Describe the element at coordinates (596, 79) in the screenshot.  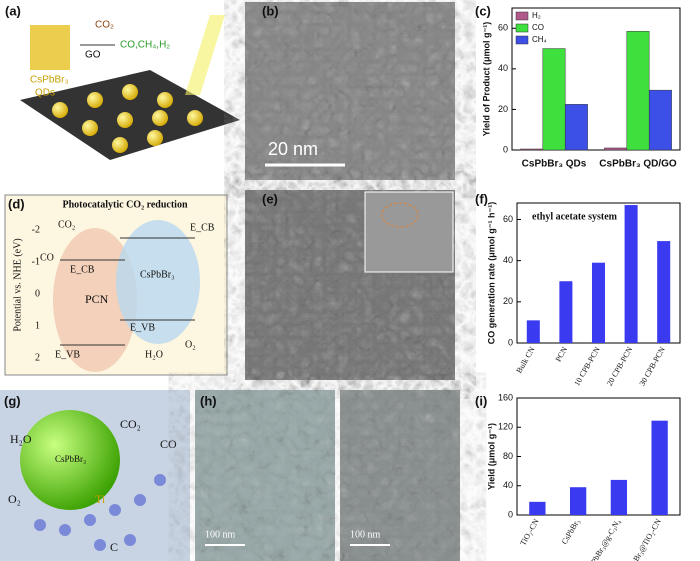
I see `plot-frame` at that location.